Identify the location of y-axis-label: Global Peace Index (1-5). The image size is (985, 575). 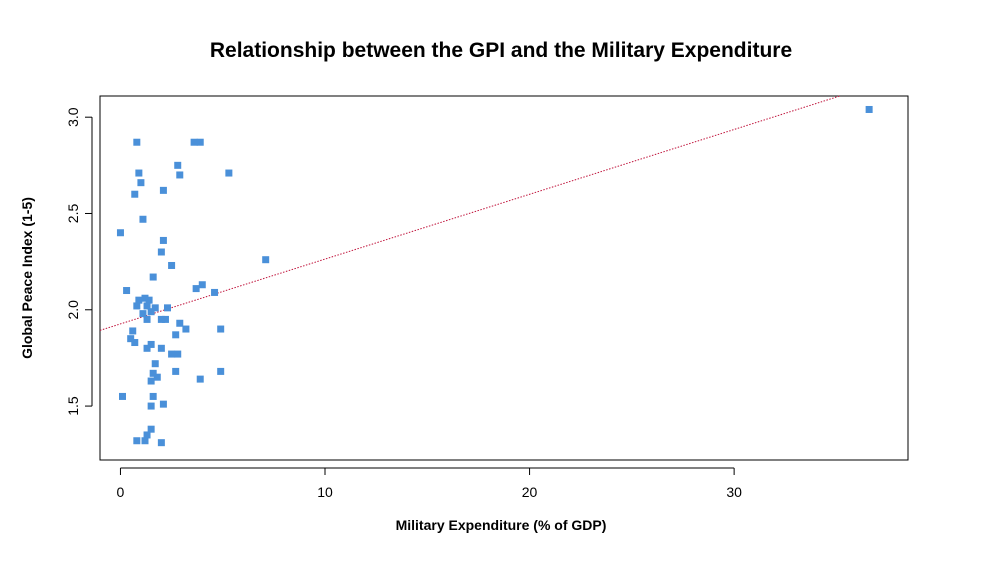
(27, 278).